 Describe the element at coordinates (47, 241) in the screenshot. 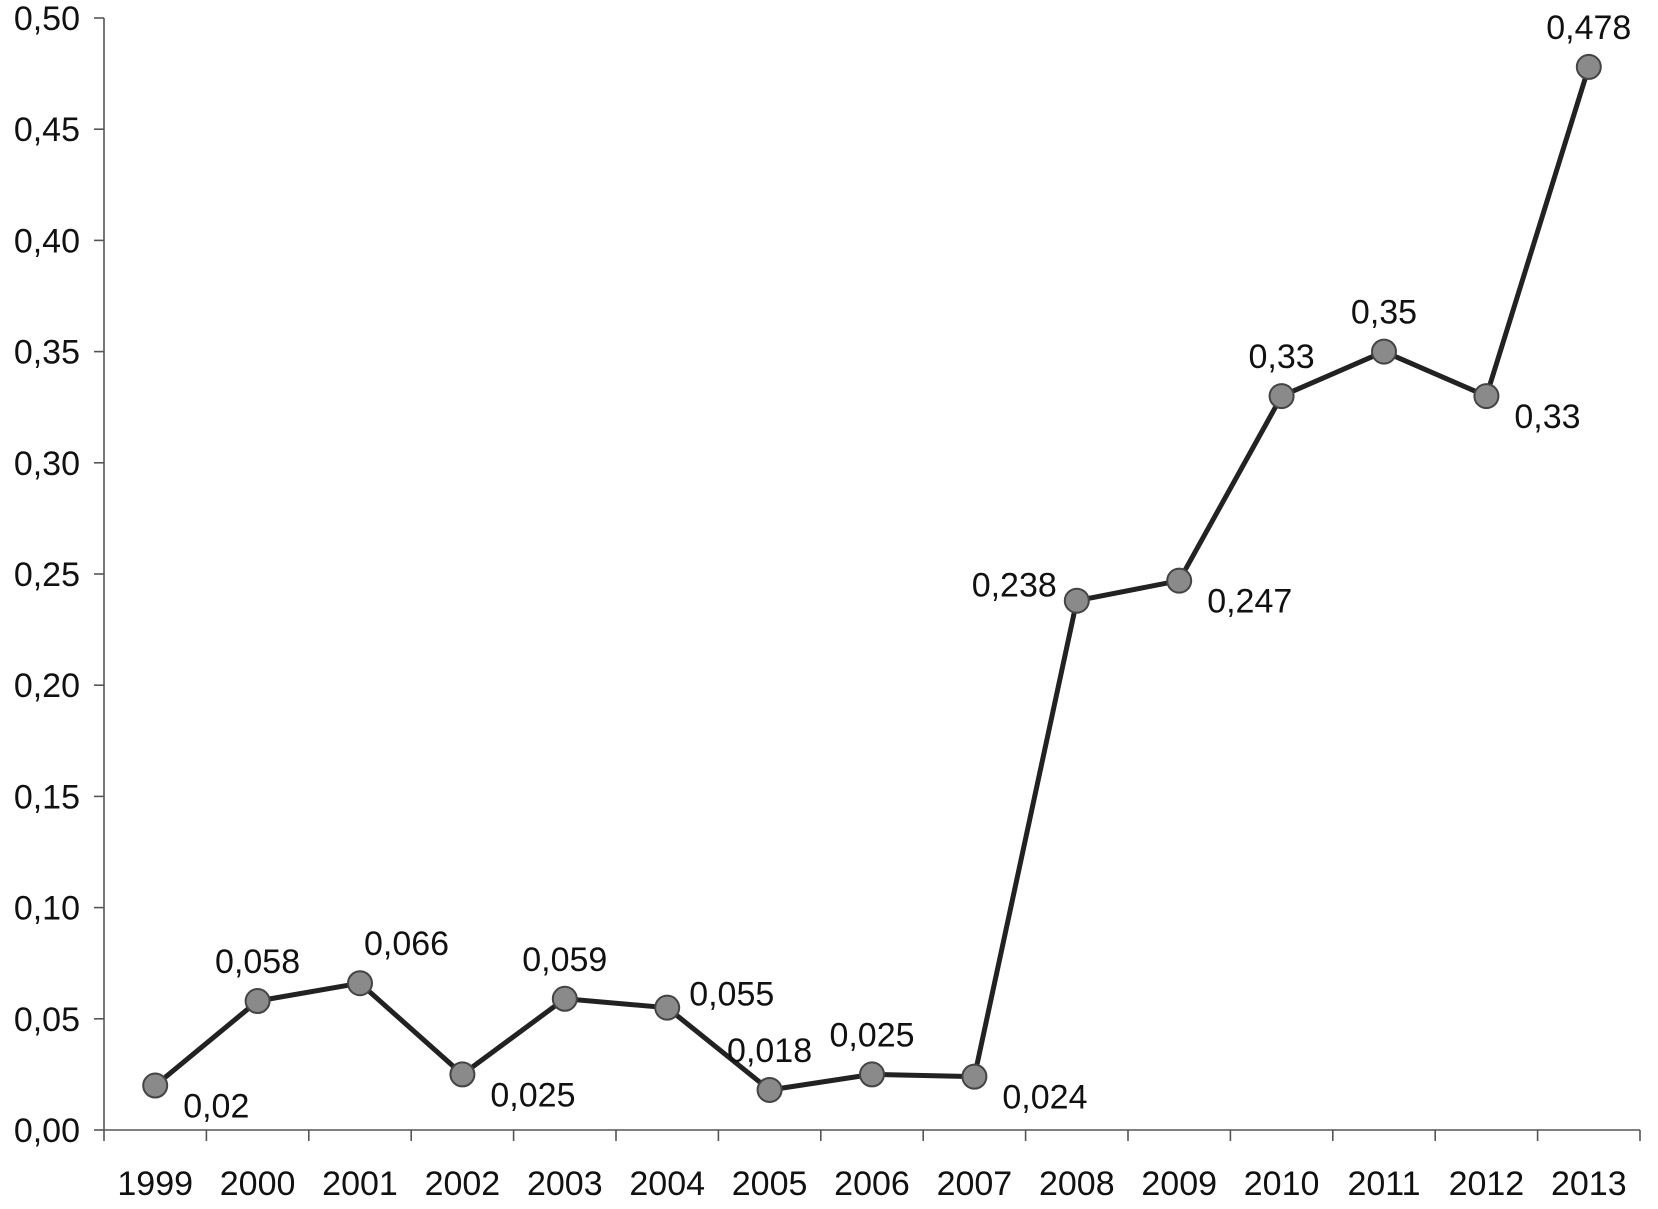

I see `y-tick-label: 0,40` at that location.